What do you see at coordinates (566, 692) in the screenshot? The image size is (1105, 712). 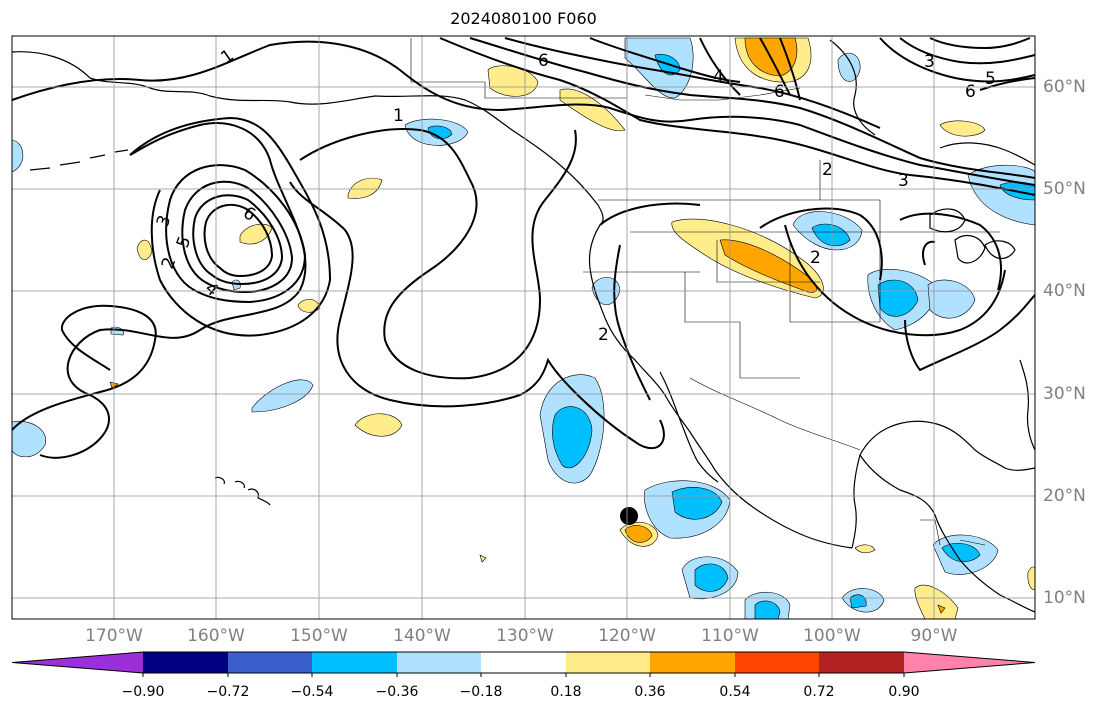 I see `colorbar-tick-label: 0.18` at bounding box center [566, 692].